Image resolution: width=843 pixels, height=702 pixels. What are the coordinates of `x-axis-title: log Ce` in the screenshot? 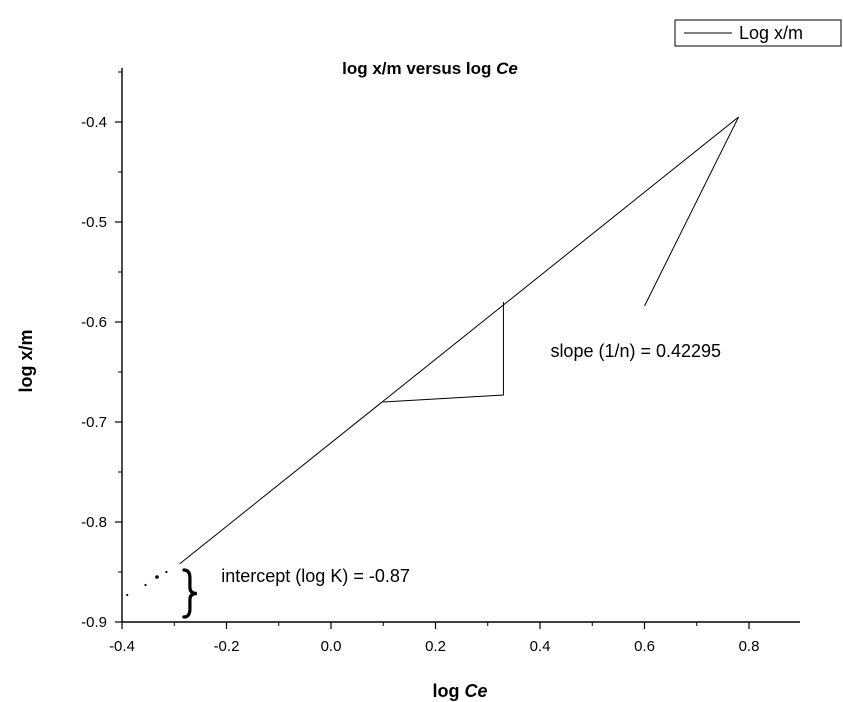 It's located at (459, 691).